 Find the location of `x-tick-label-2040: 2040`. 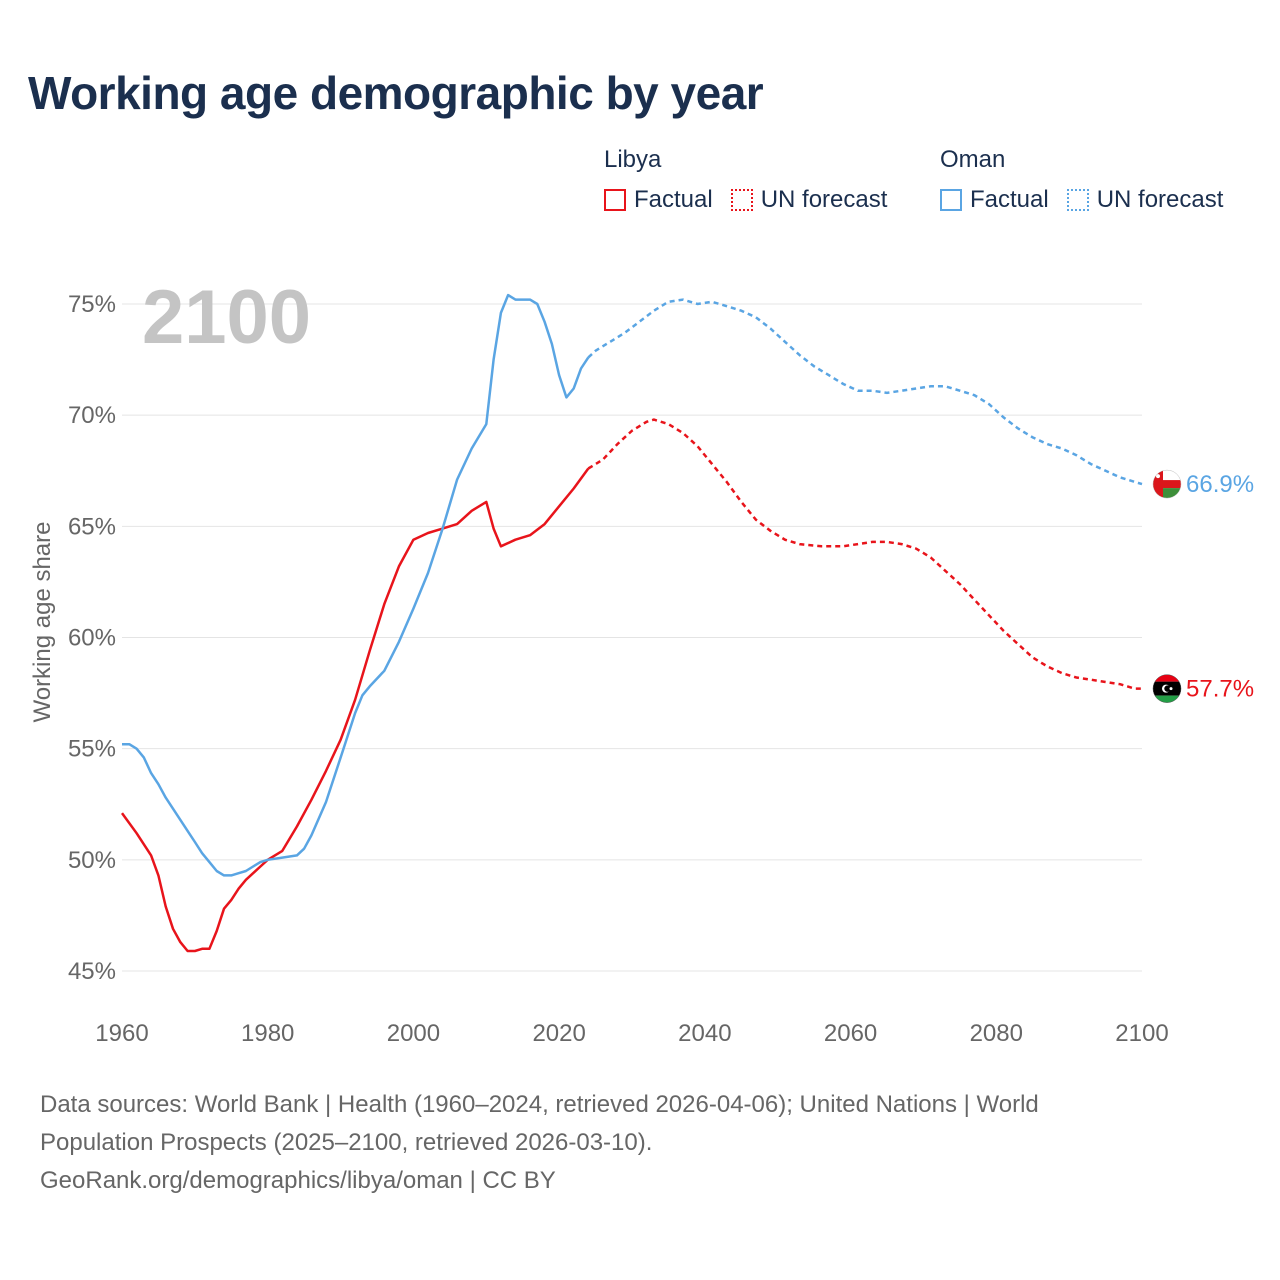

x-tick-label-2040: 2040 is located at coordinates (704, 1033).